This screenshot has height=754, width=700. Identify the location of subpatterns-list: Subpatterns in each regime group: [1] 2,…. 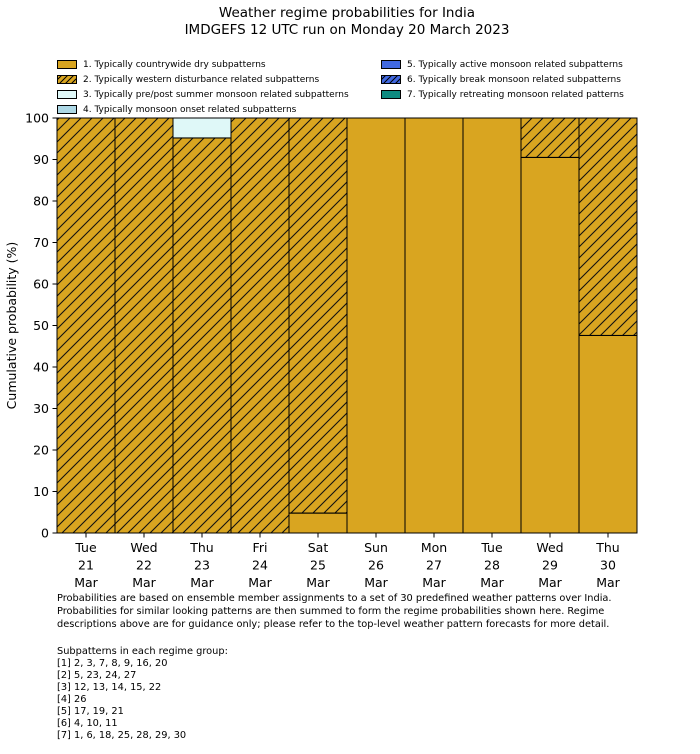
(142, 694).